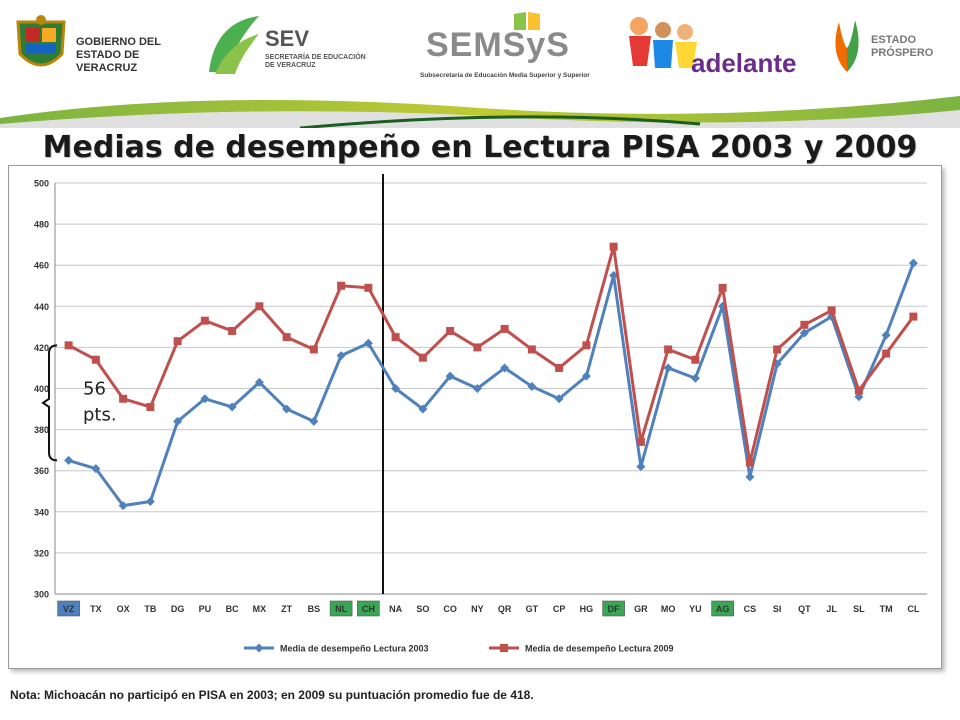 The width and height of the screenshot is (960, 720). Describe the element at coordinates (894, 40) in the screenshot. I see `prospero-line1: ESTADO` at that location.